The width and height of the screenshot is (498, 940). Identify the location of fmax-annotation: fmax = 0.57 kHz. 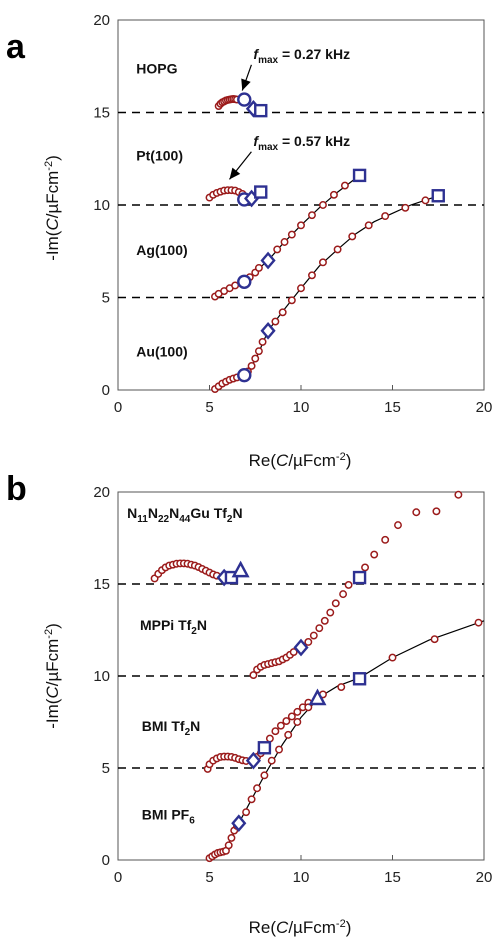
(301, 143).